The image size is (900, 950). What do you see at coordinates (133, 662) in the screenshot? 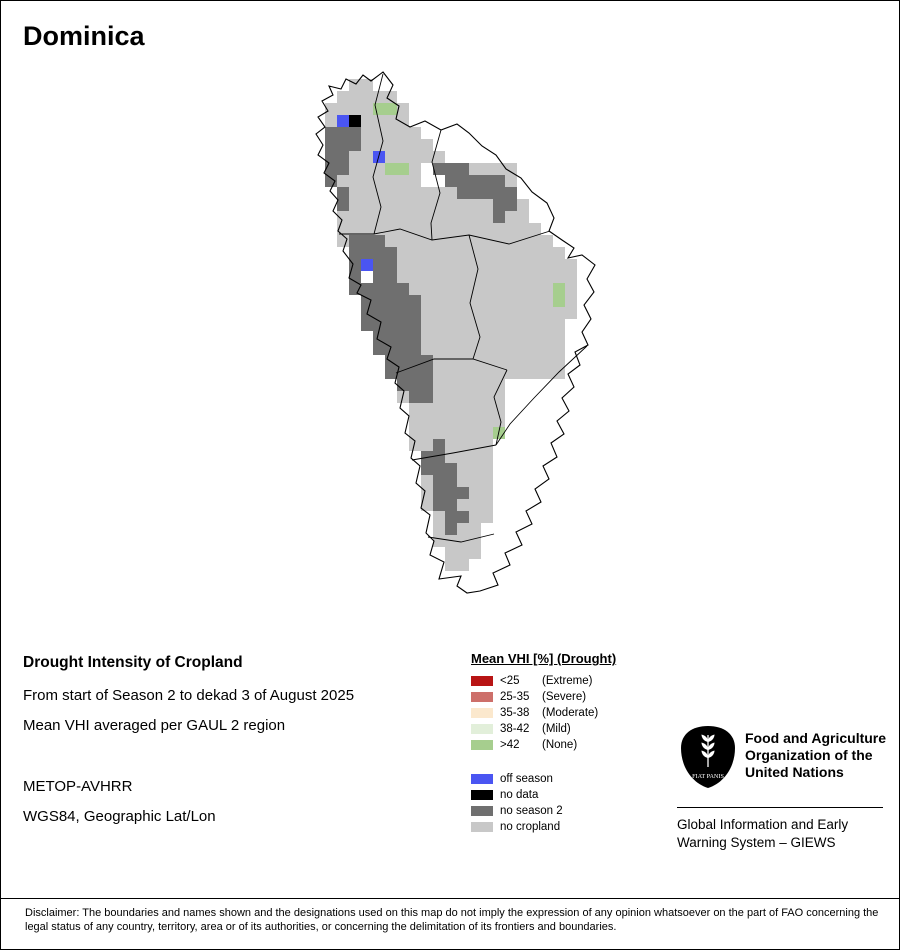
I see `map-subject-heading: Drought Intensity of Cropland` at bounding box center [133, 662].